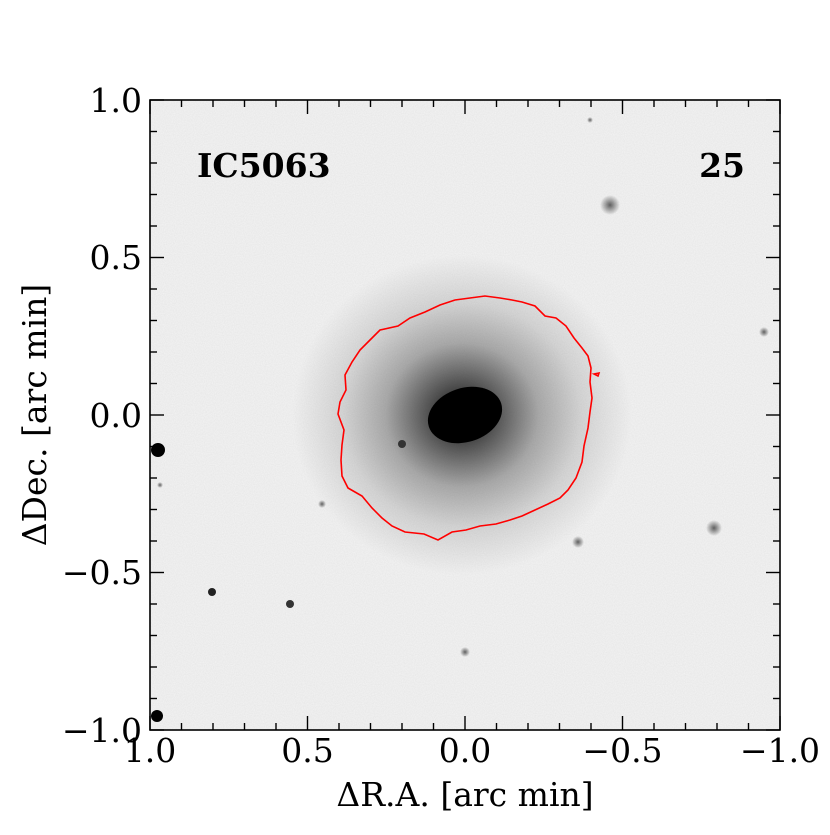  What do you see at coordinates (116, 100) in the screenshot?
I see `y-tick-label: 1.0` at bounding box center [116, 100].